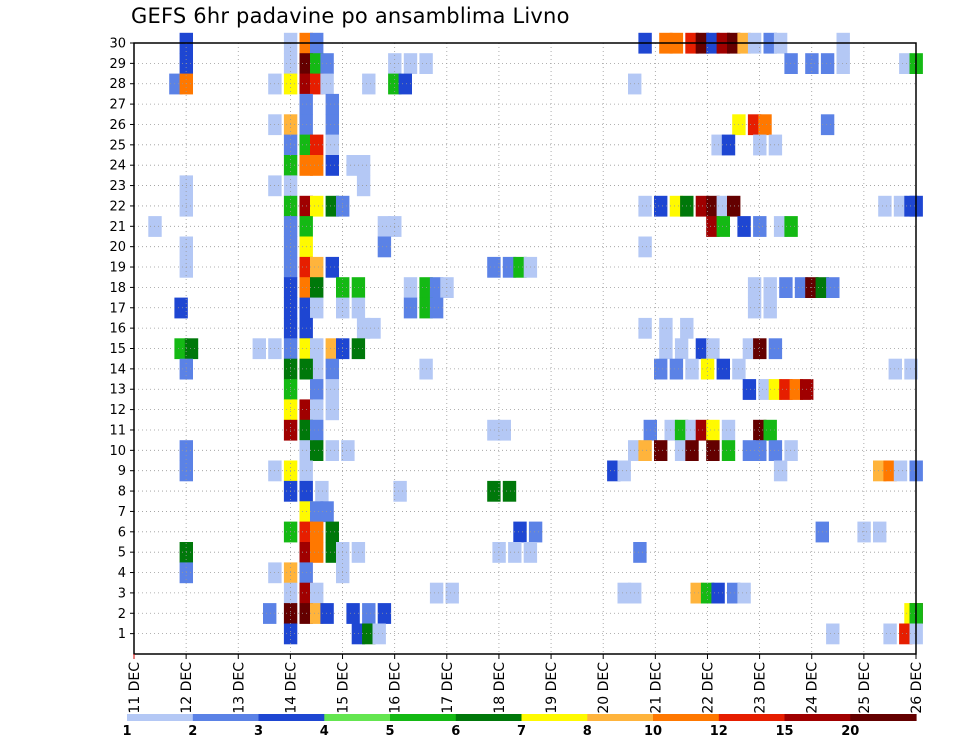 This screenshot has width=960, height=742. Describe the element at coordinates (117, 451) in the screenshot. I see `y-tick-label: 10` at that location.